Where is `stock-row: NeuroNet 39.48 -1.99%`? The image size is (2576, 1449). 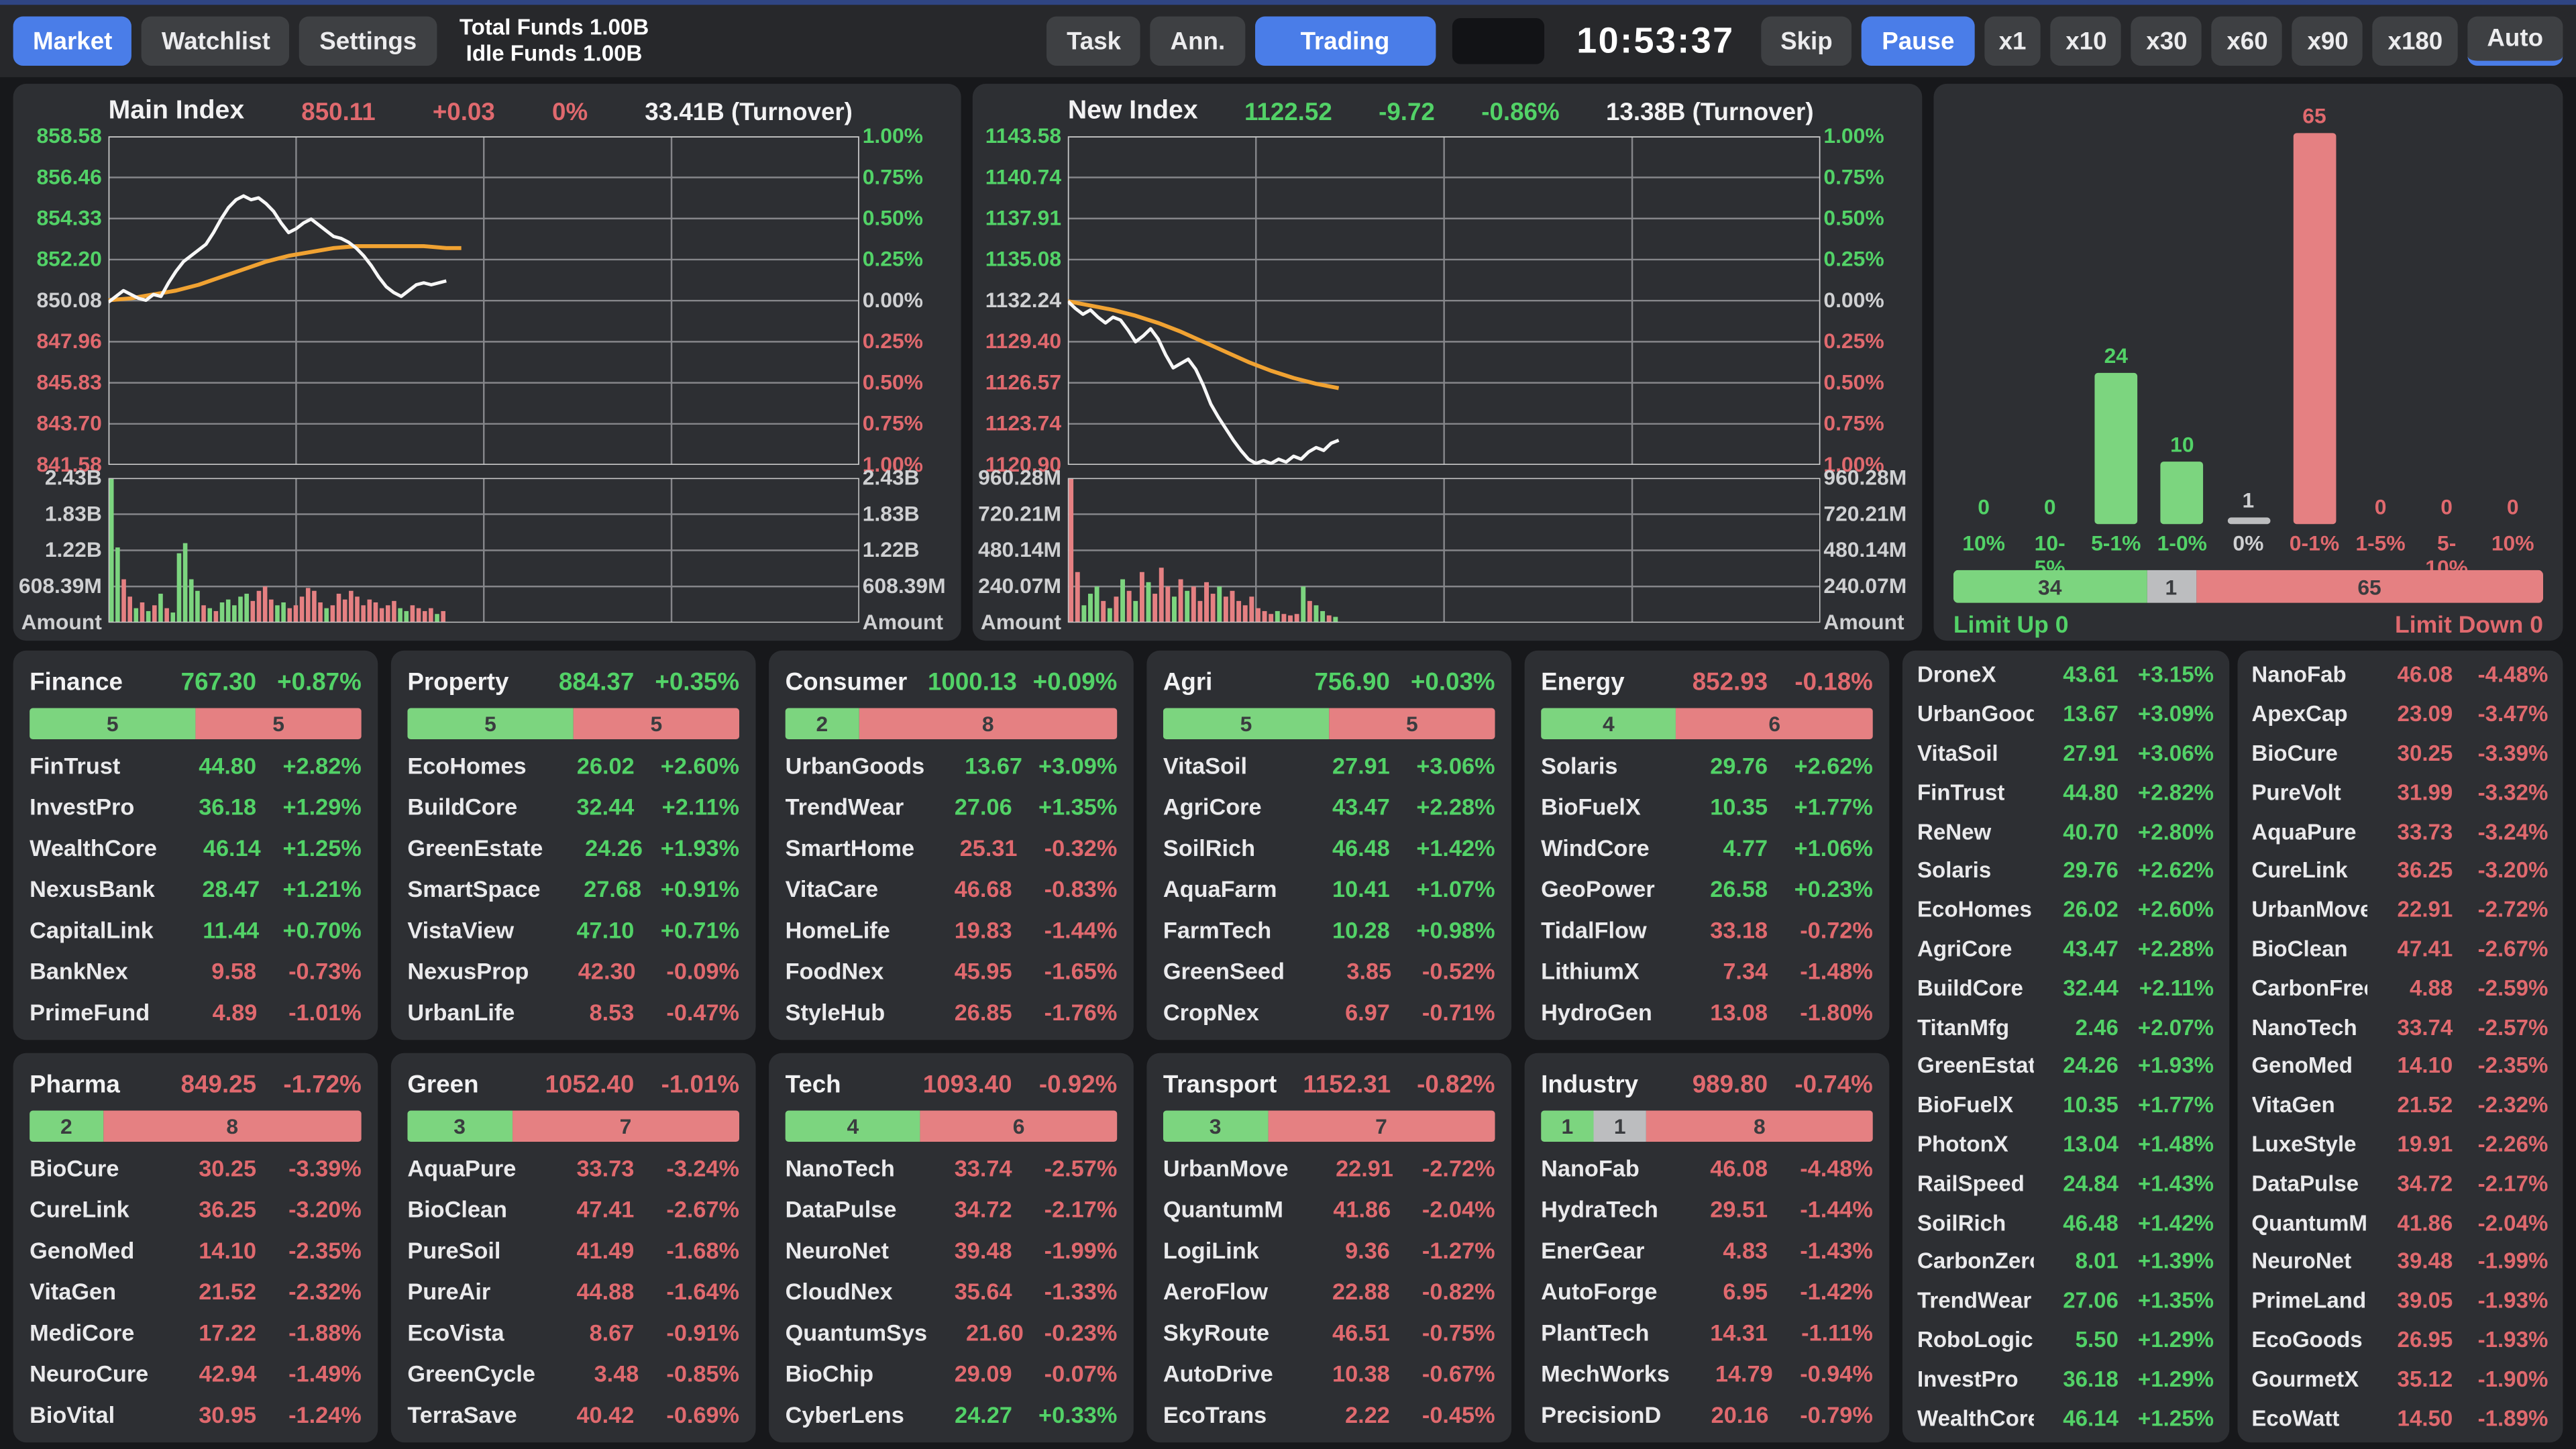 stock-row: NeuroNet 39.48 -1.99% is located at coordinates (952, 1249).